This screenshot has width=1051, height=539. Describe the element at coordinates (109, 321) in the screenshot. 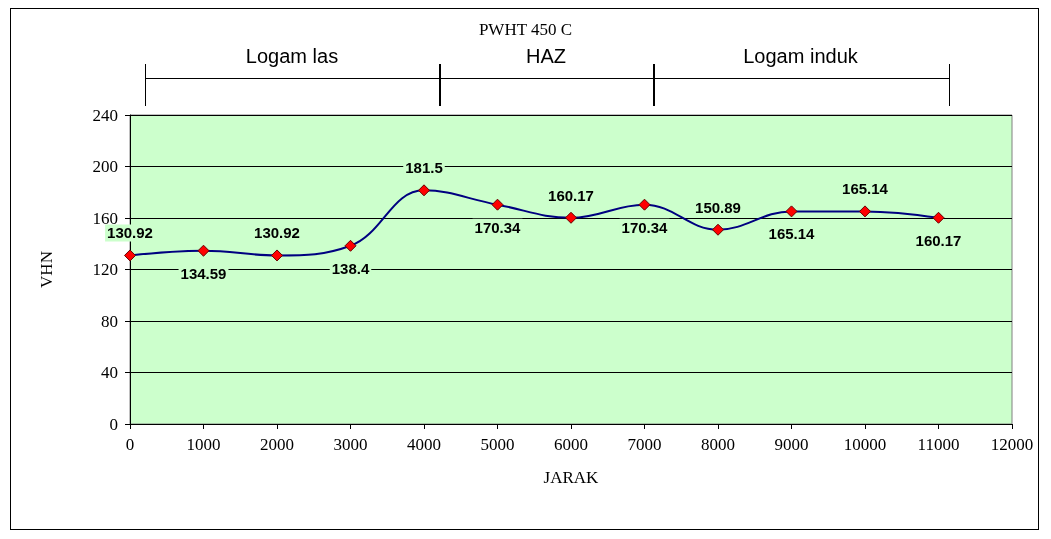

I see `y-tick-label: 80` at that location.